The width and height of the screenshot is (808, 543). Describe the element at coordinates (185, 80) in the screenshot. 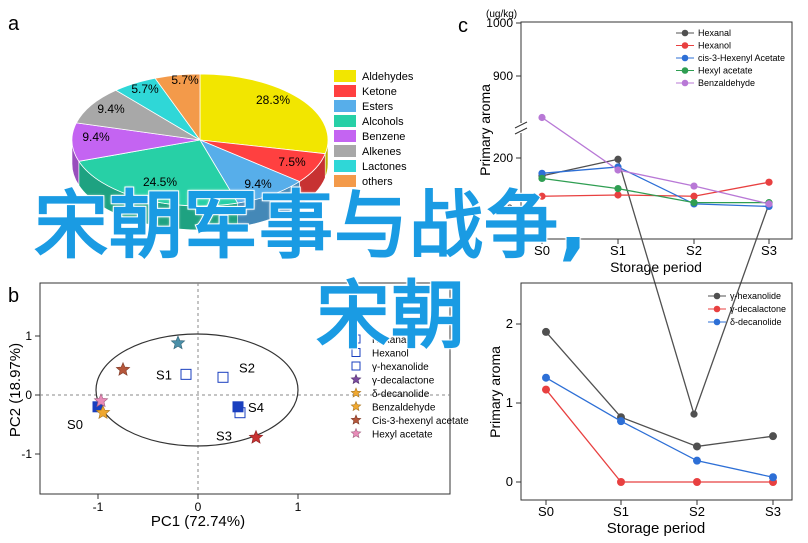

I see `pie-label-others: 5.7%` at that location.